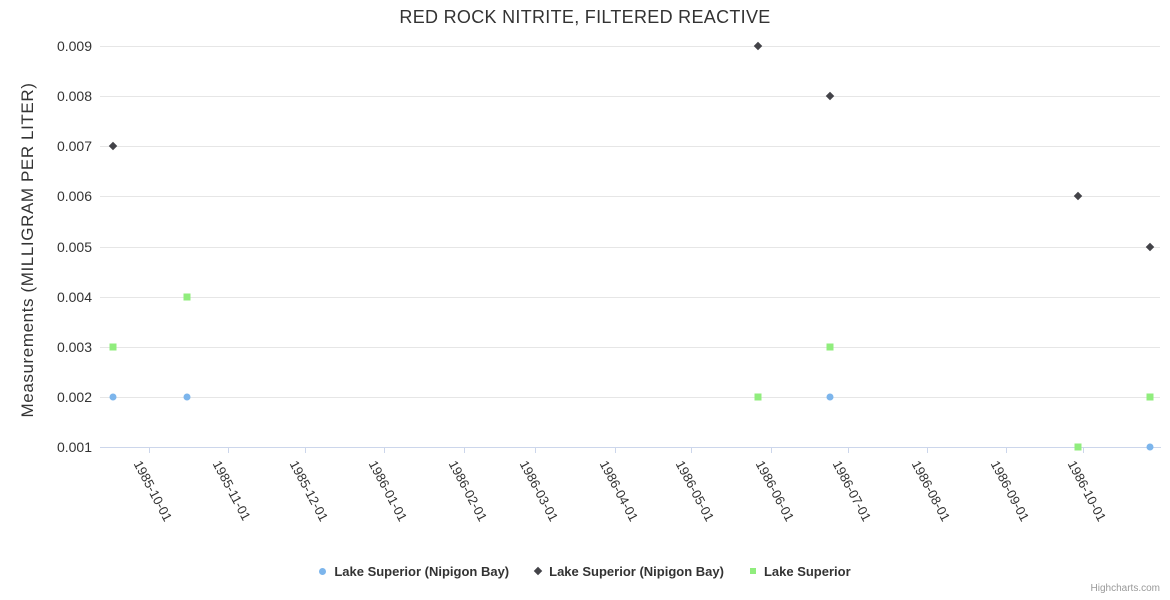 This screenshot has width=1170, height=600. I want to click on highcharts-credits-link: Highcharts.com, so click(1125, 588).